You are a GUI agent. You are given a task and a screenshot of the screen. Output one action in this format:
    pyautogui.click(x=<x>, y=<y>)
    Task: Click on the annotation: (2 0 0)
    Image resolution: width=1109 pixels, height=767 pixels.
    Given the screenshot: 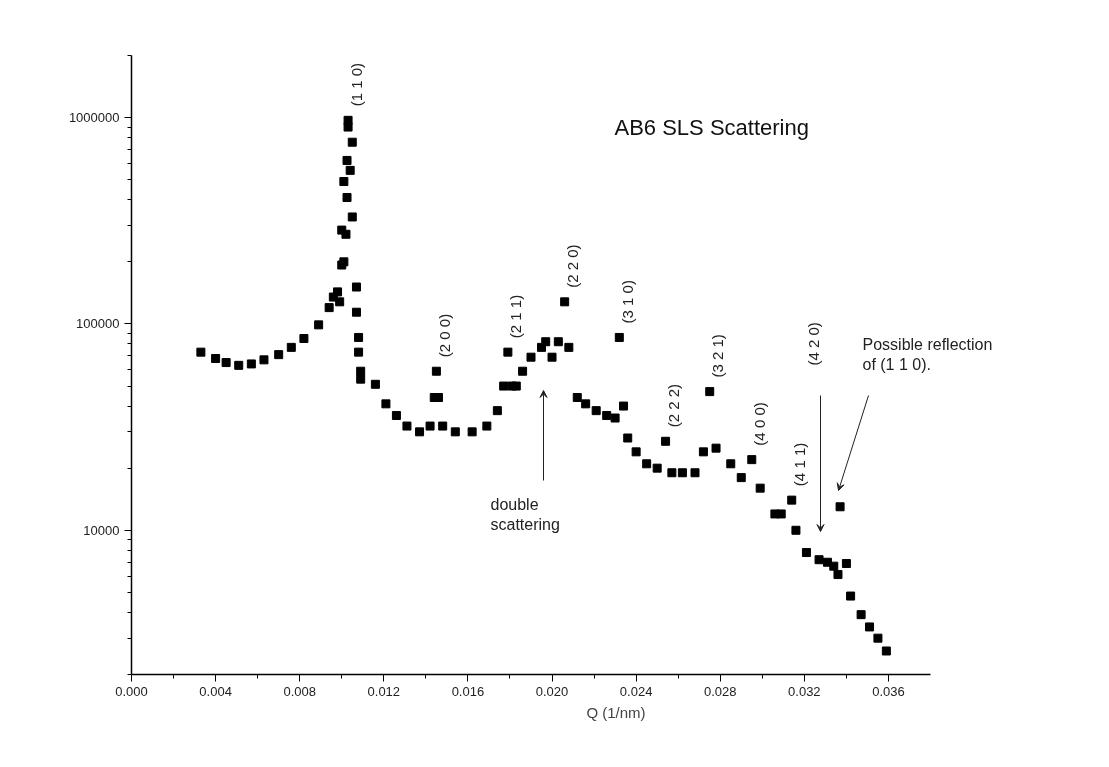 What is the action you would take?
    pyautogui.click(x=444, y=335)
    